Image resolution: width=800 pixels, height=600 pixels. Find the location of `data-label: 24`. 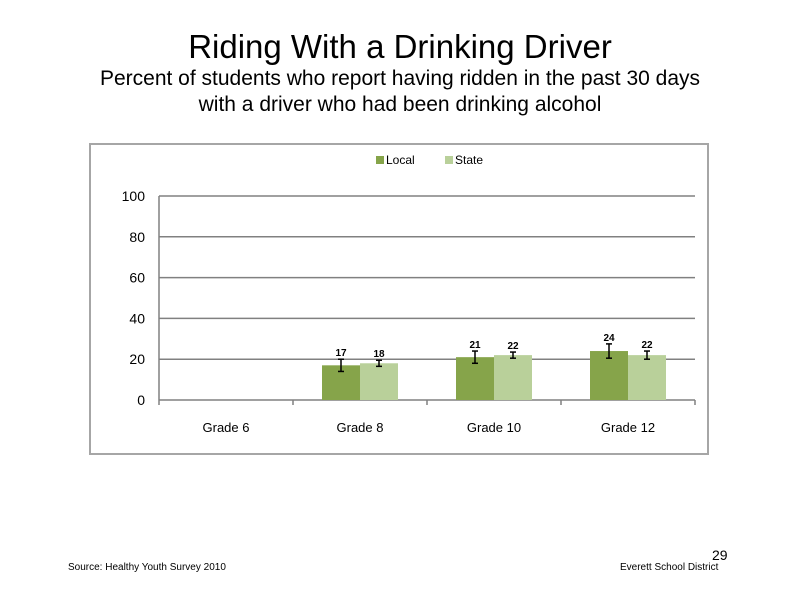

data-label: 24 is located at coordinates (609, 338).